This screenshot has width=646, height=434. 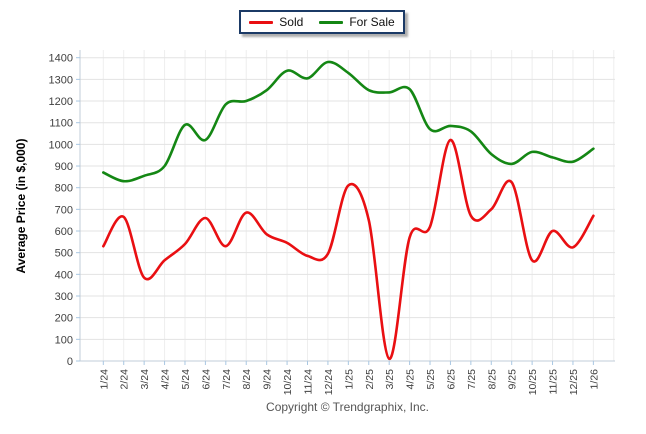 What do you see at coordinates (64, 275) in the screenshot?
I see `y-tick-label: 400` at bounding box center [64, 275].